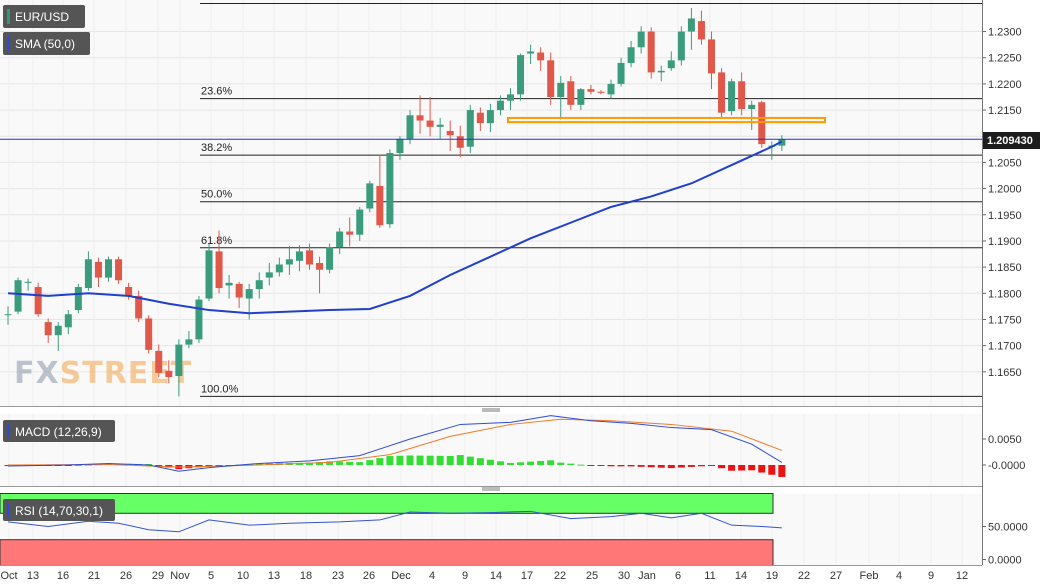 The width and height of the screenshot is (1060, 587). I want to click on time-tick-label: 16, so click(63, 576).